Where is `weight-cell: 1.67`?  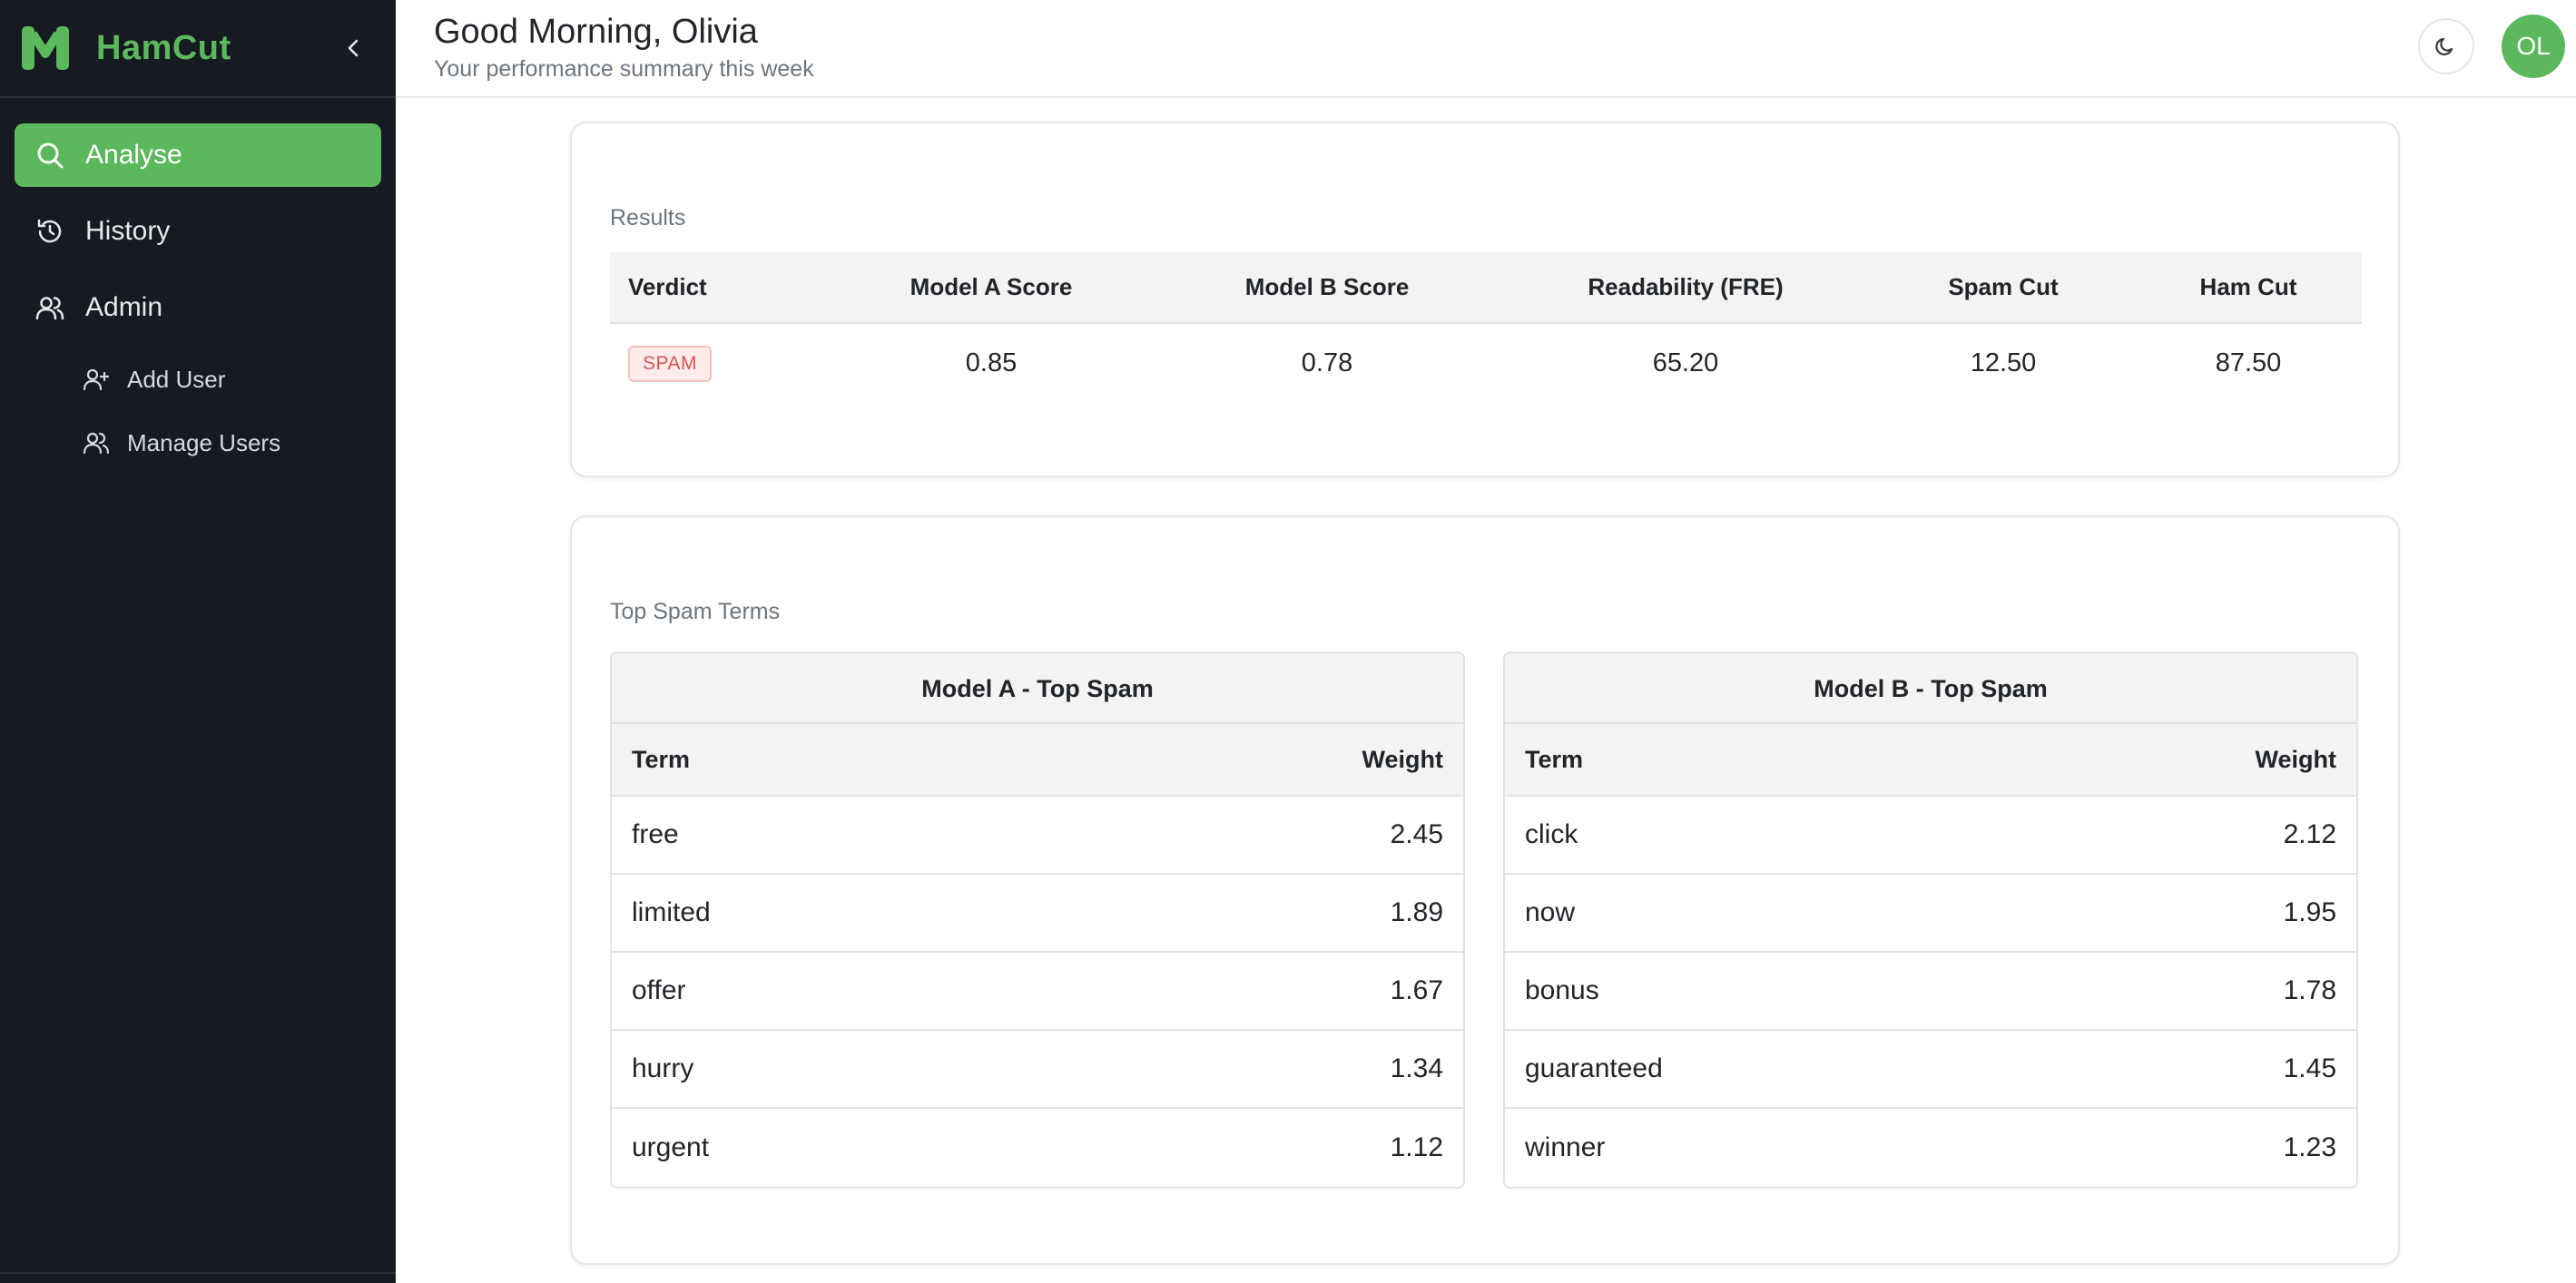
weight-cell: 1.67 is located at coordinates (1416, 990).